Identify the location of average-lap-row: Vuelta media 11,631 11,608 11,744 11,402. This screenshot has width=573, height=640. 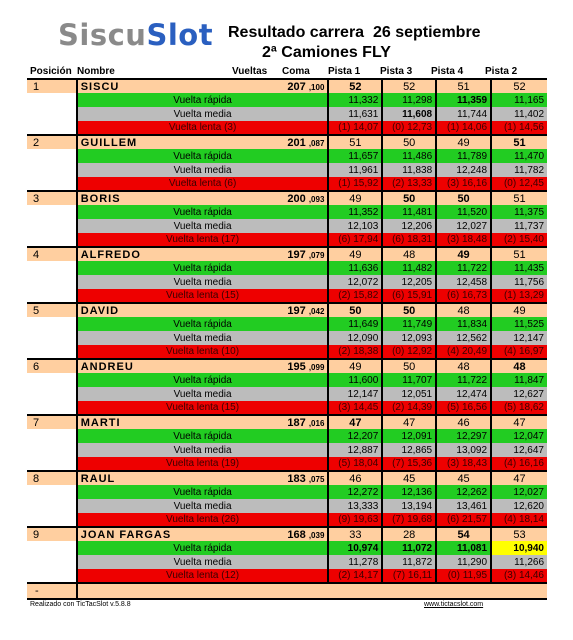
(287, 114).